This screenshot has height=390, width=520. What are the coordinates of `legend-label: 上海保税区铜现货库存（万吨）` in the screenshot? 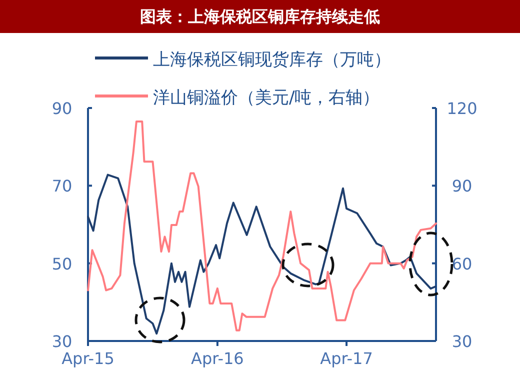 It's located at (272, 60).